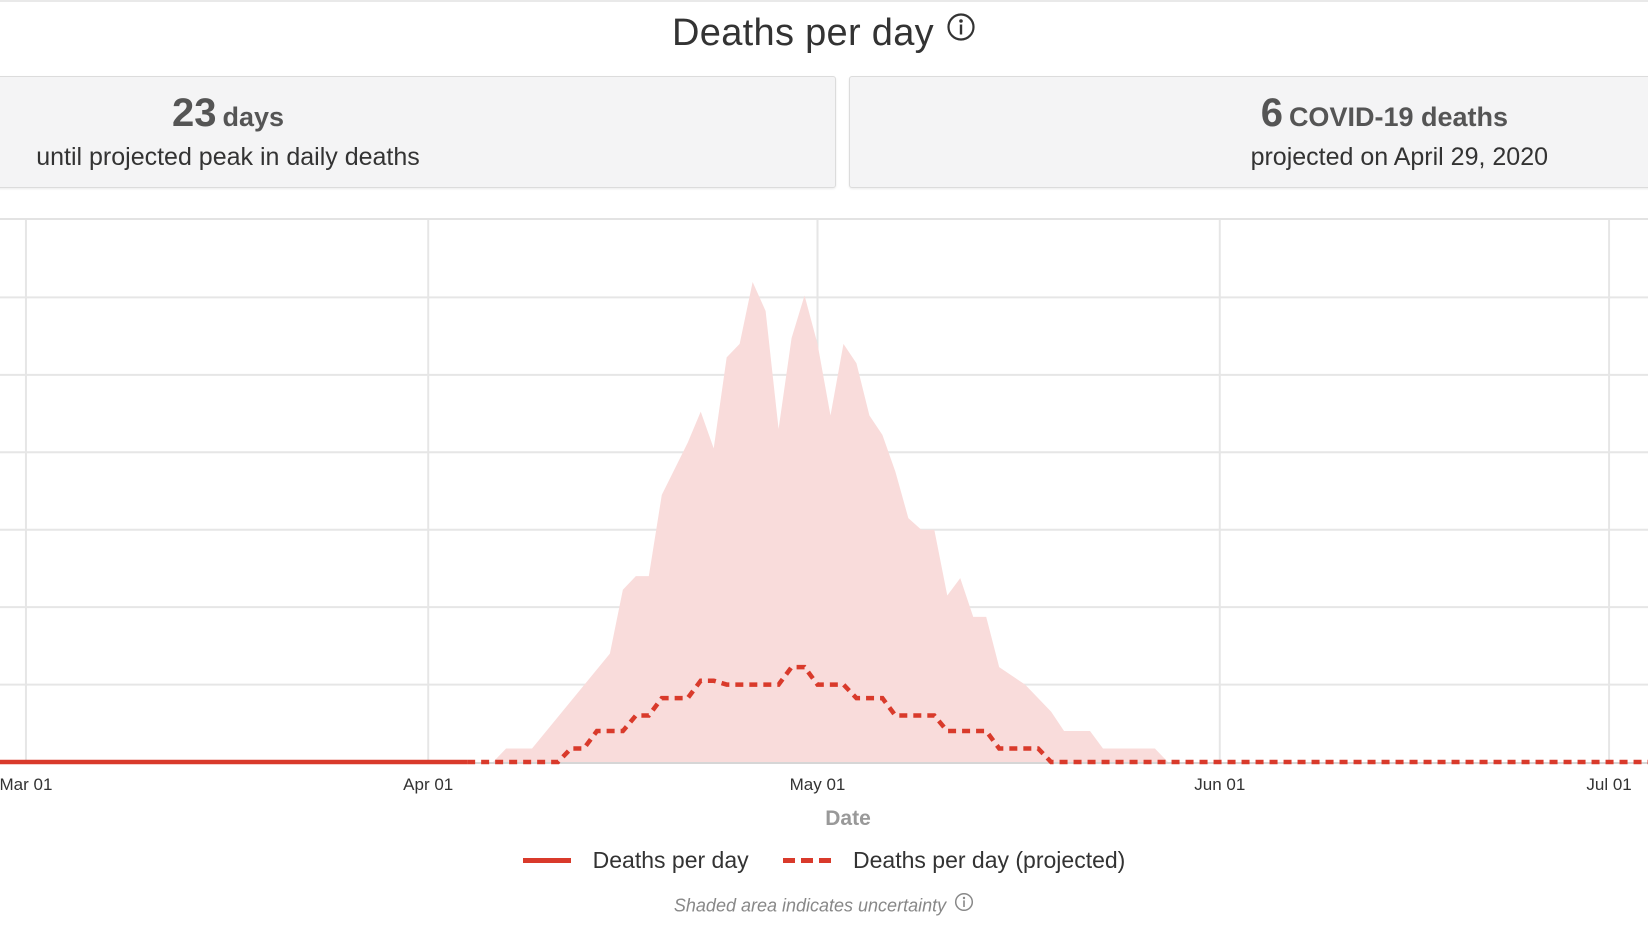 The width and height of the screenshot is (1648, 927). Describe the element at coordinates (1057, 714) in the screenshot. I see `series-line-projected` at that location.